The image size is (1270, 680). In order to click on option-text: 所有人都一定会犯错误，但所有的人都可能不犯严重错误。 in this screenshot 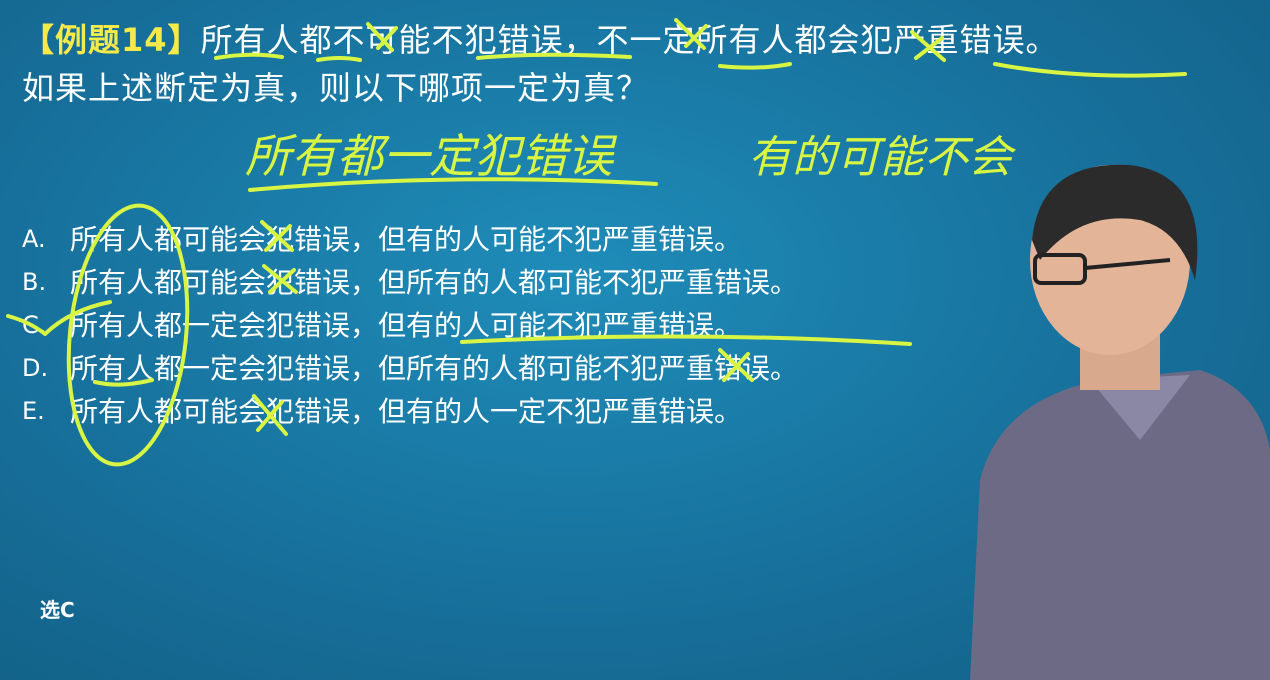, I will do `click(434, 368)`.